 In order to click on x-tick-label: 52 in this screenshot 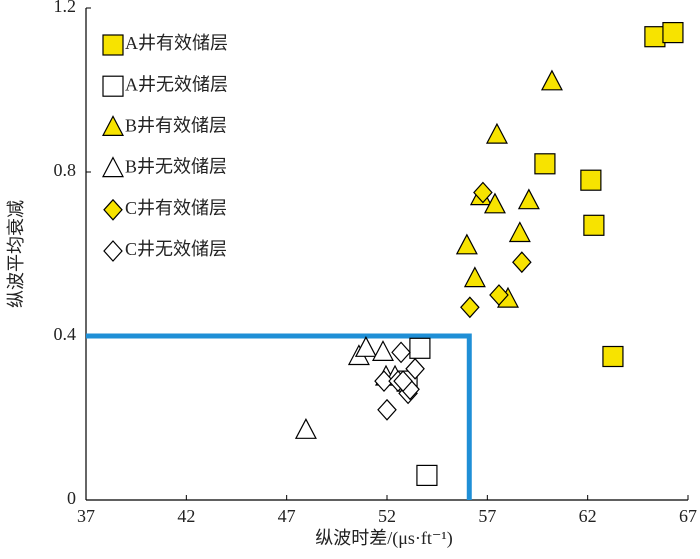, I will do `click(387, 516)`.